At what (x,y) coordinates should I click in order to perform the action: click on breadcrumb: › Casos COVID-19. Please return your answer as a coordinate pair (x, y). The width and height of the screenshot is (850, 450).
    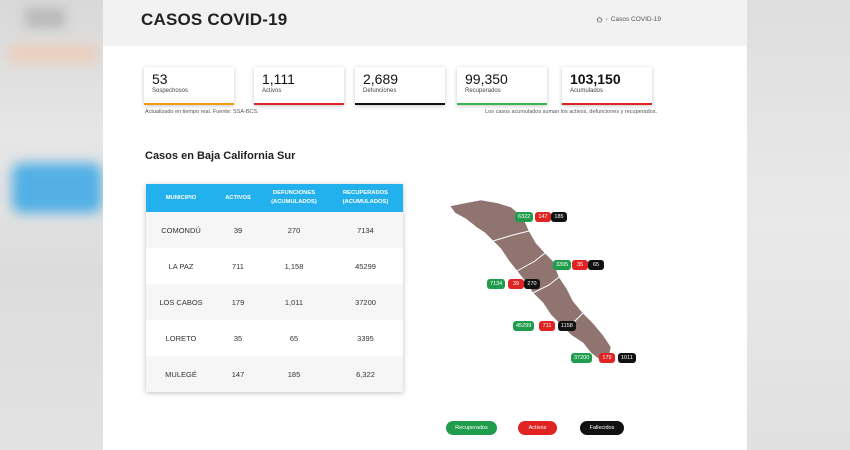
    Looking at the image, I should click on (628, 19).